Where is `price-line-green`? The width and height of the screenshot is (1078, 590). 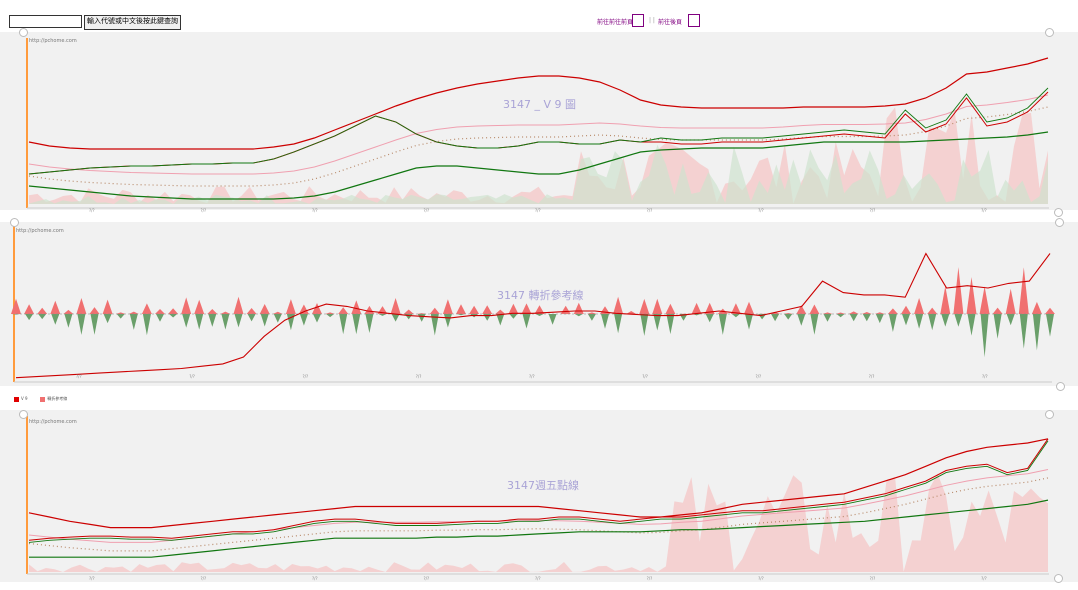 price-line-green is located at coordinates (538, 131).